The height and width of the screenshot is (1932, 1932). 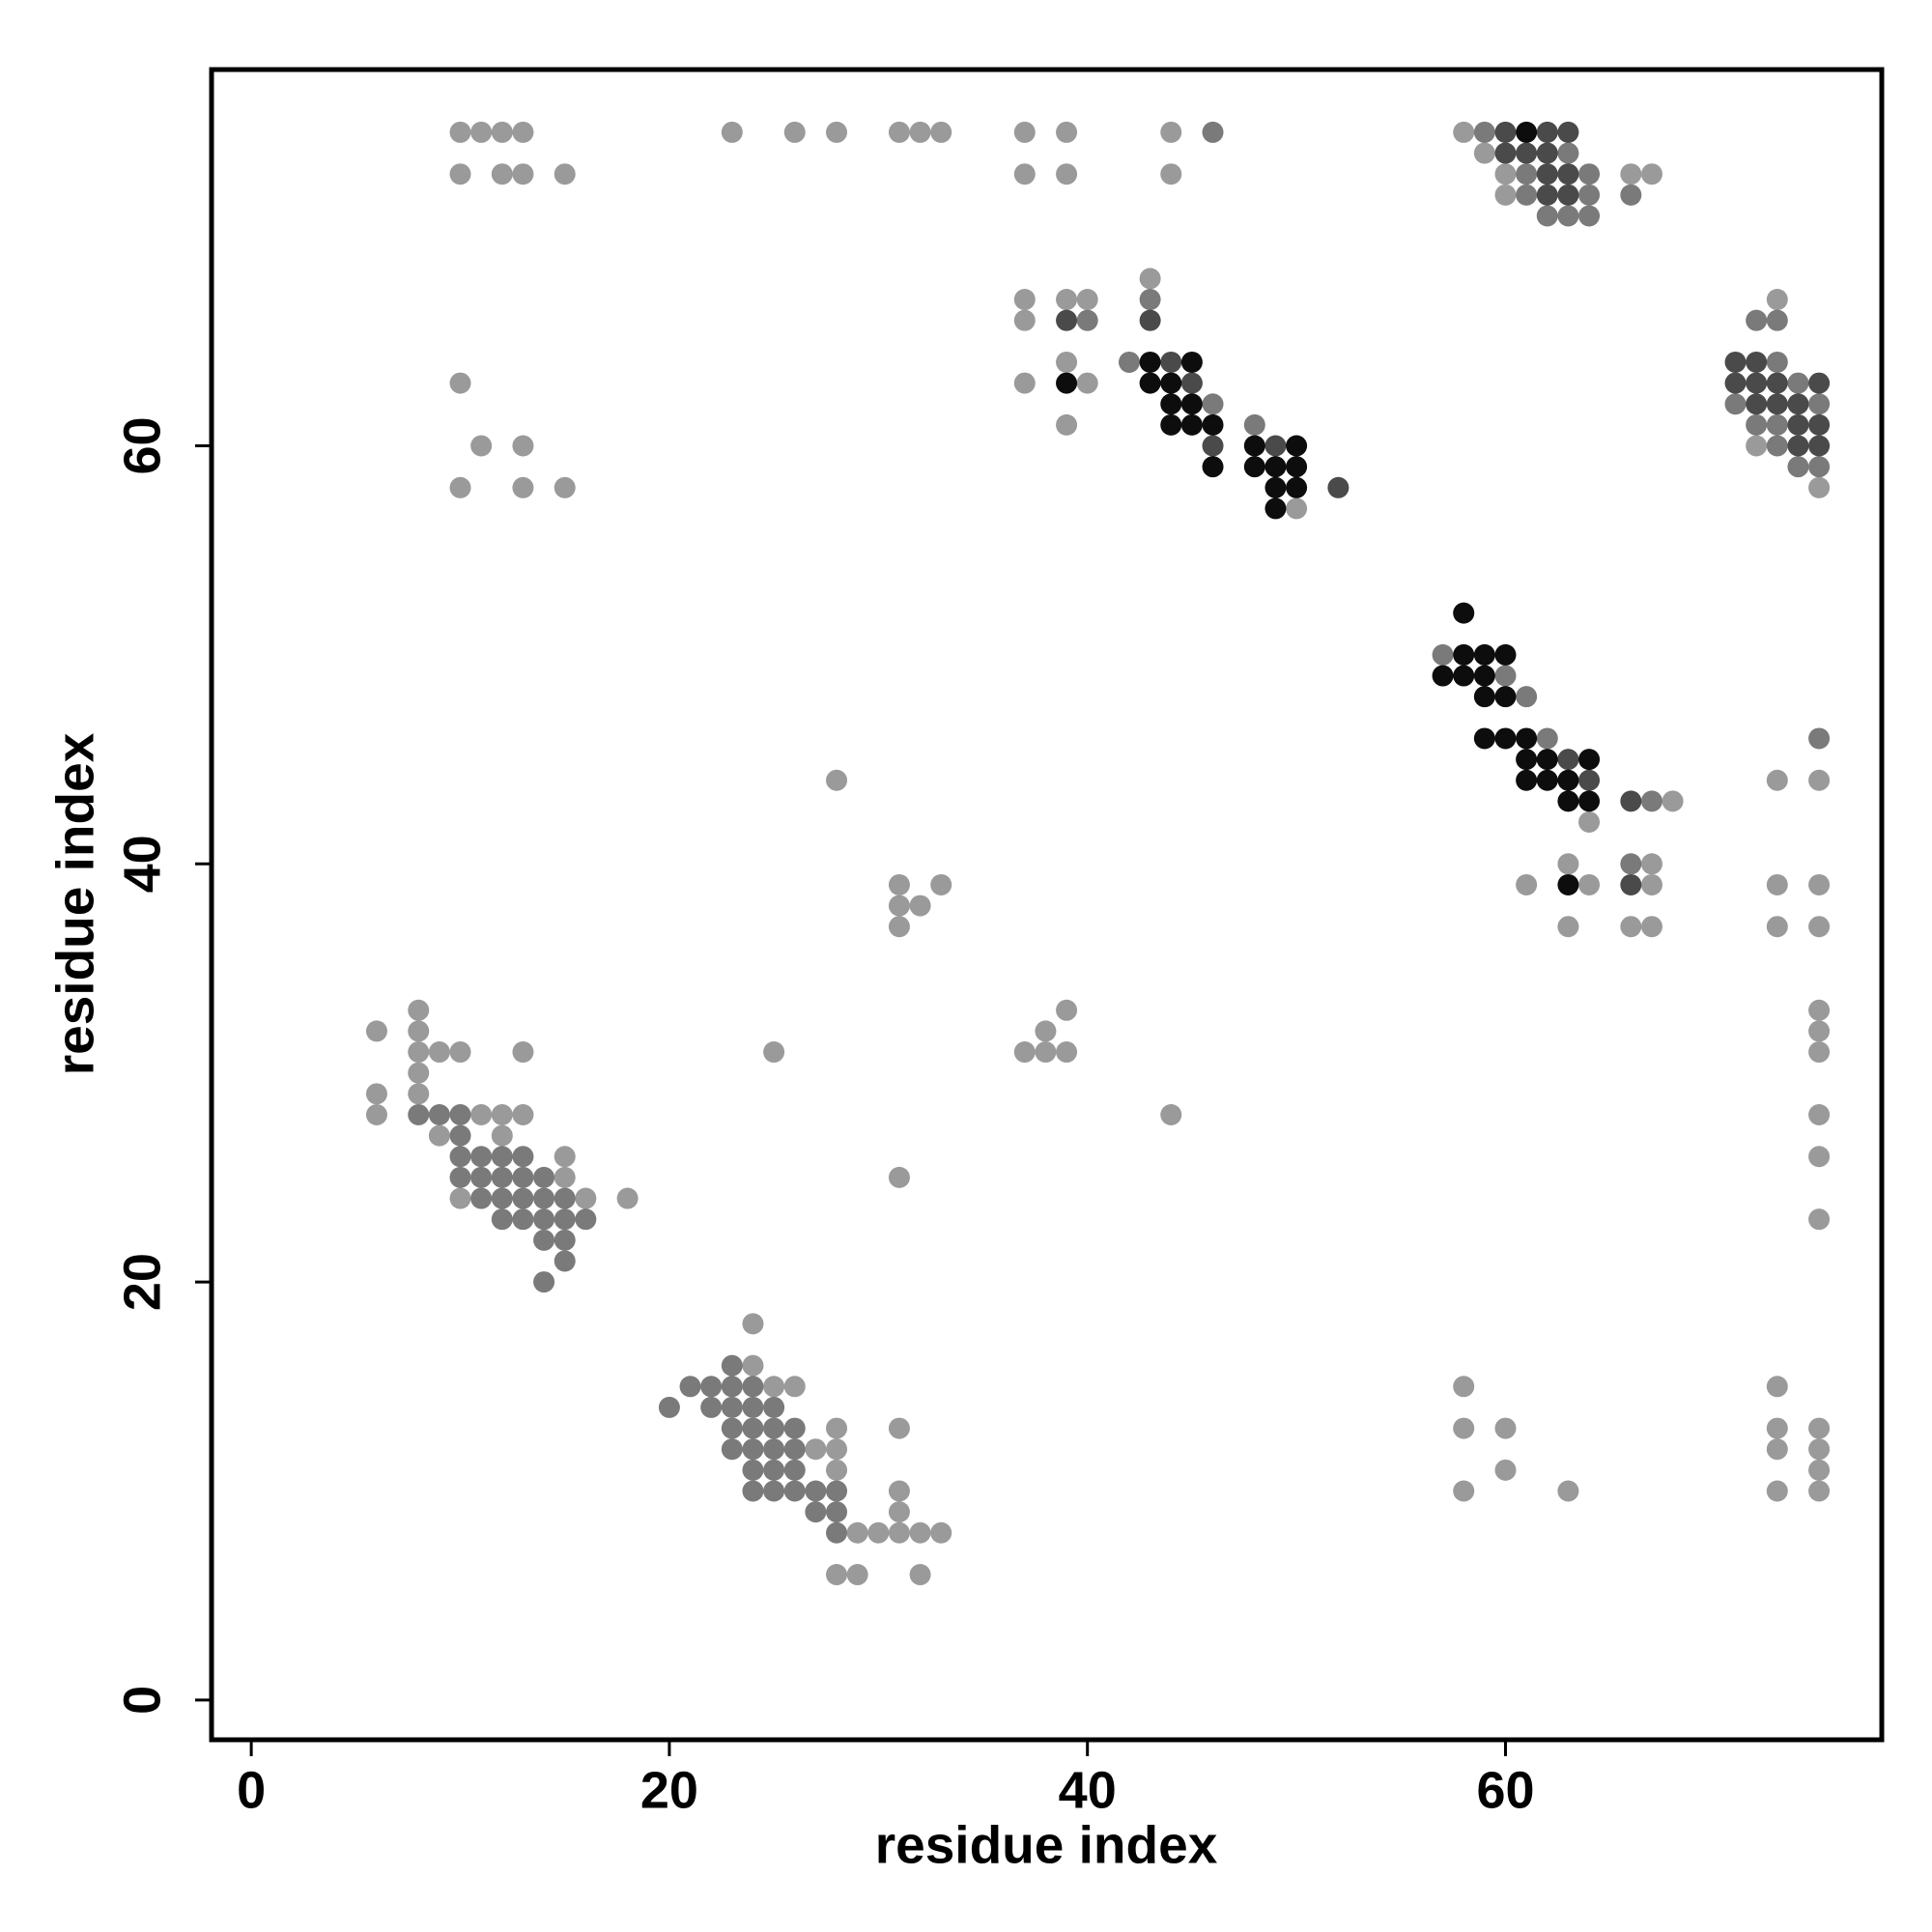 I want to click on x-axis-title: residue index, so click(x=1046, y=1845).